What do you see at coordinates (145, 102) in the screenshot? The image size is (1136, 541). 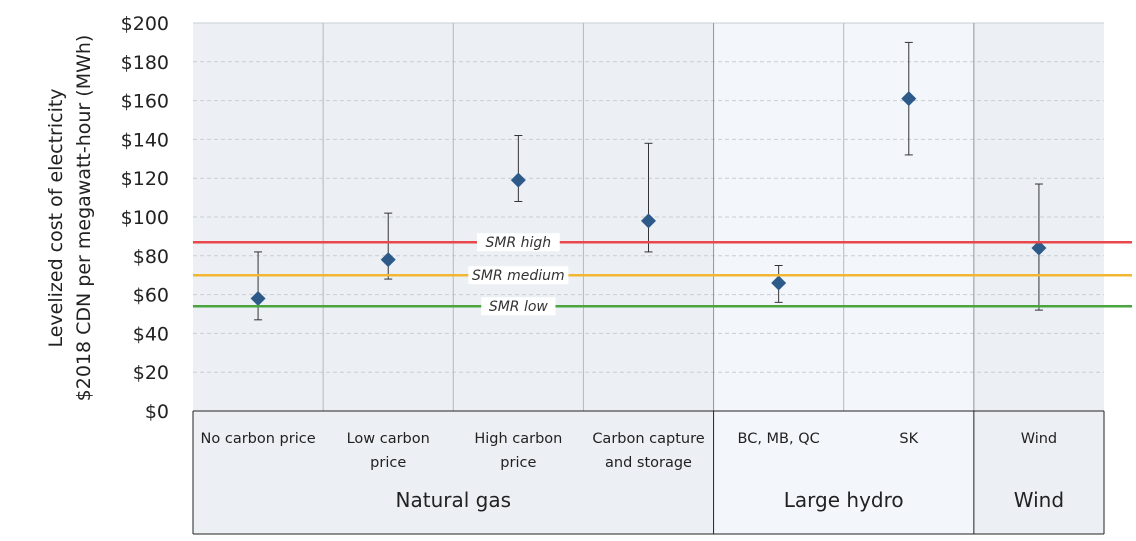 I see `y-tick-label: $160` at bounding box center [145, 102].